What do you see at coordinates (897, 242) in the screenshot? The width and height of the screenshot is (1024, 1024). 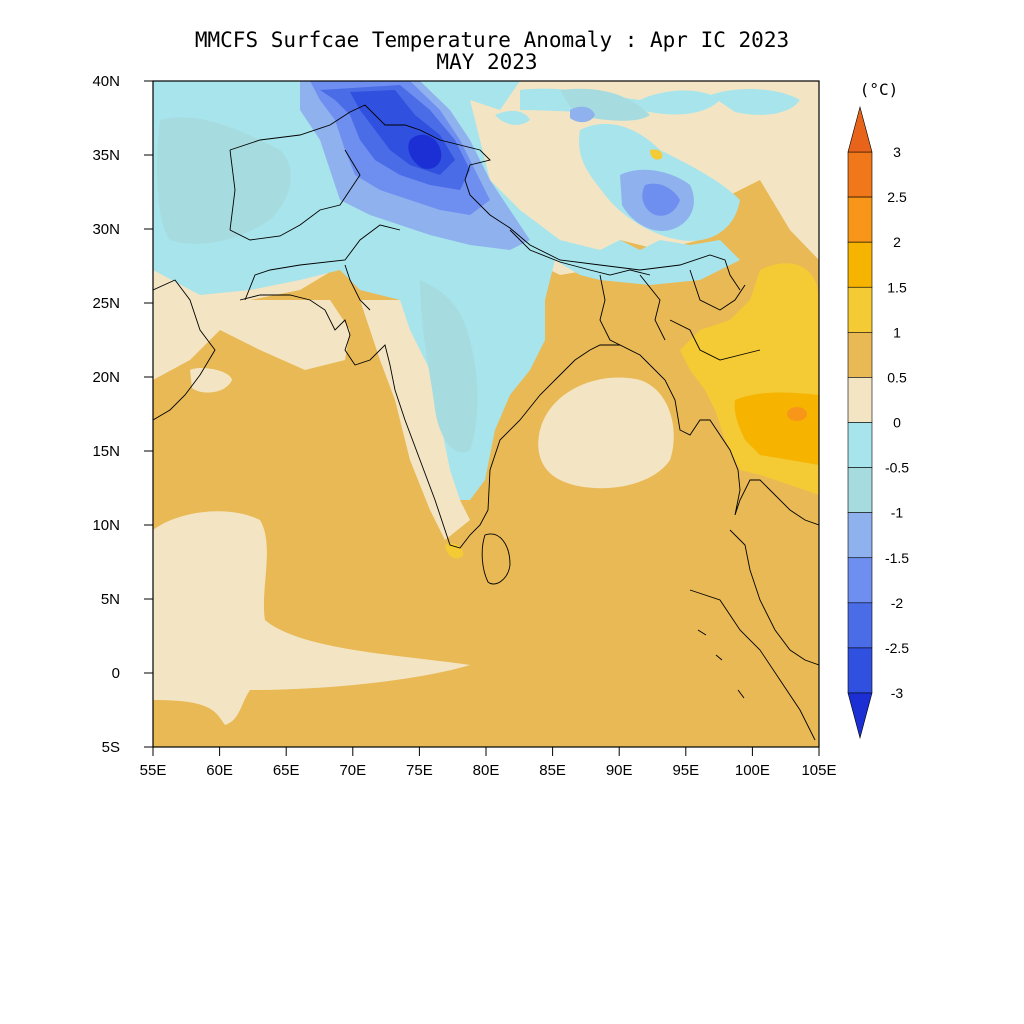 I see `colorbar-label: 2` at bounding box center [897, 242].